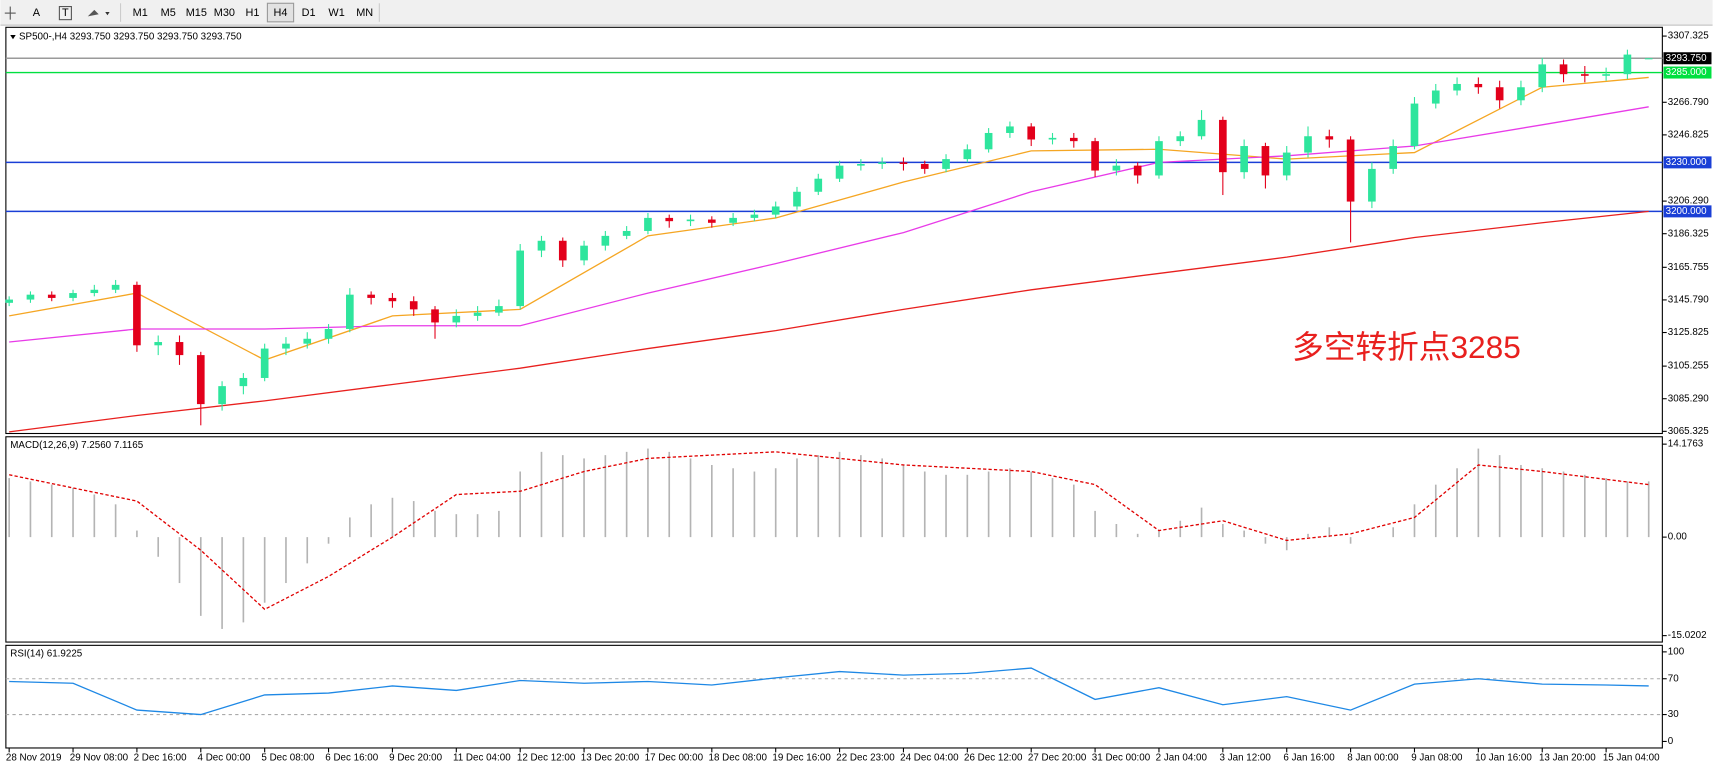 The image size is (1713, 772). Describe the element at coordinates (1673, 714) in the screenshot. I see `y-tick-label: 30` at that location.